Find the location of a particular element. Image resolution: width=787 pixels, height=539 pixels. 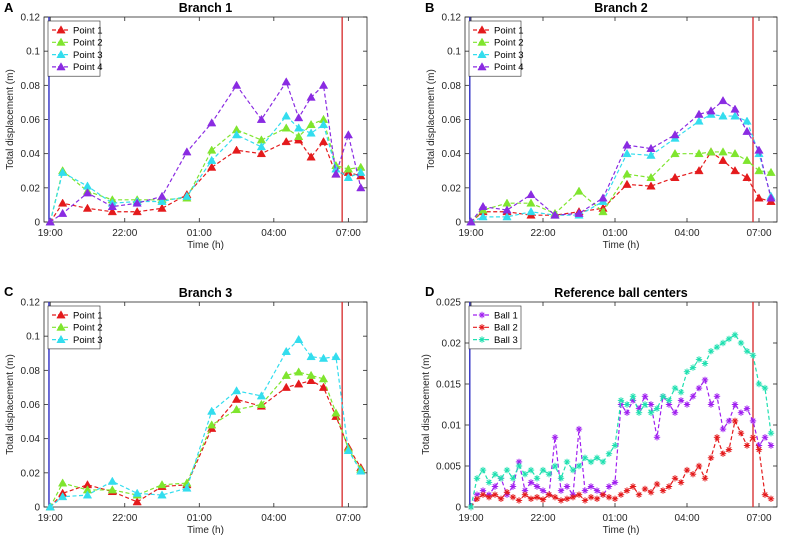

y-tick-label: 0.04 is located at coordinates (452, 154).